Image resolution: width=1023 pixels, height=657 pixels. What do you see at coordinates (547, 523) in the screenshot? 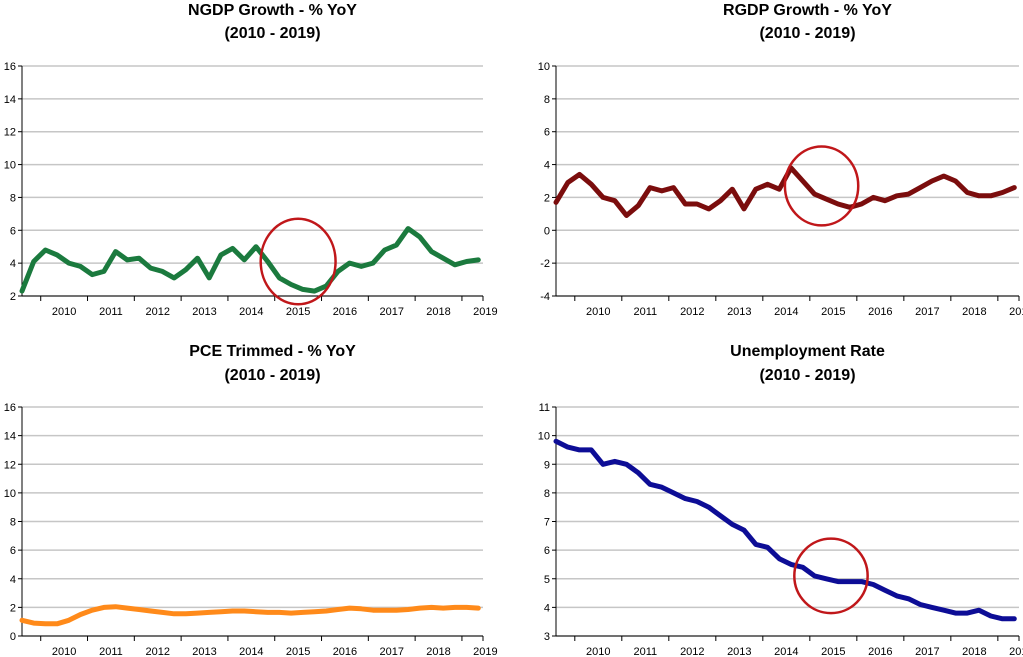
I see `y-tick-label: 7` at bounding box center [547, 523].